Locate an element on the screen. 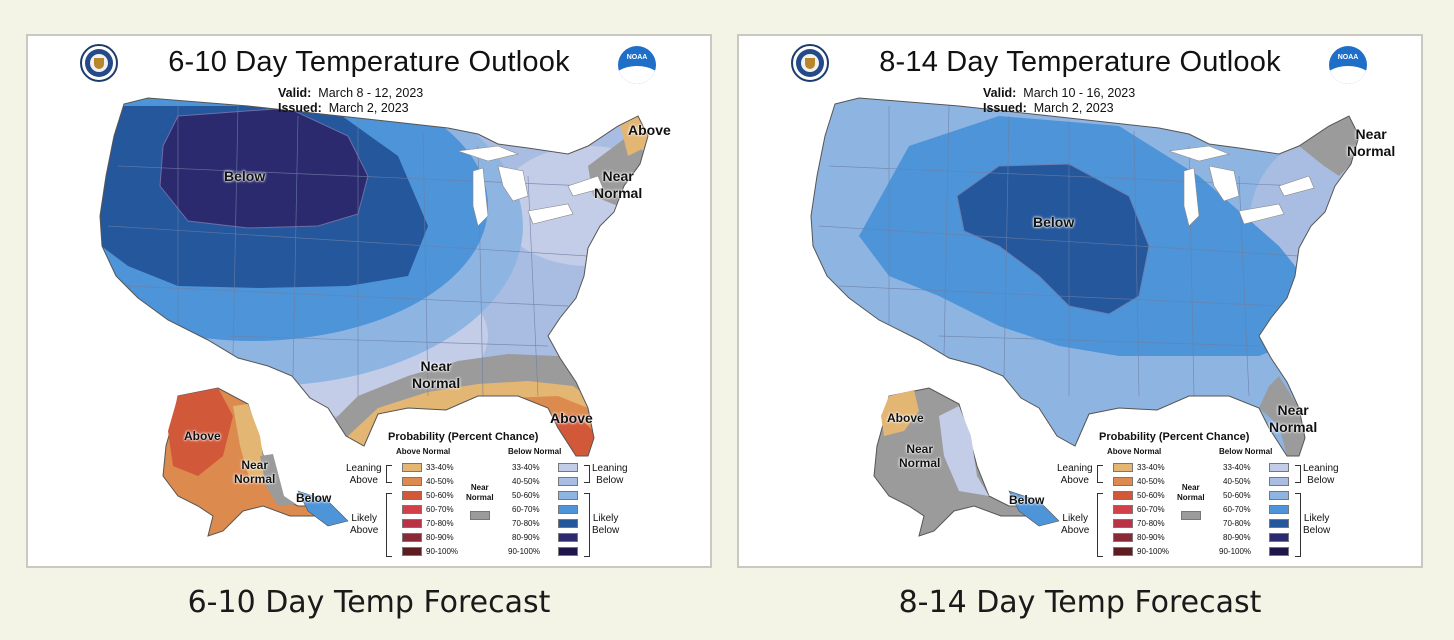 This screenshot has width=1454, height=640. map-title: 6-10 Day Temperature Outlook is located at coordinates (369, 62).